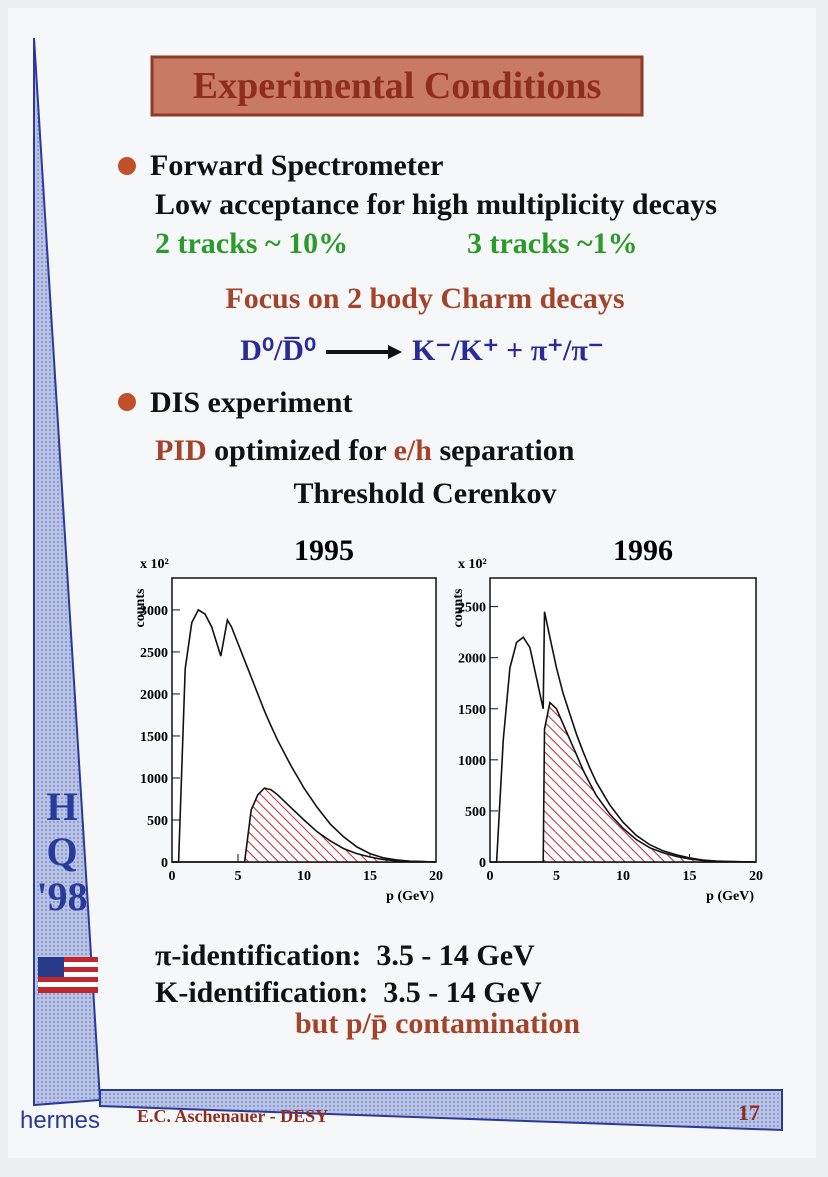 The width and height of the screenshot is (828, 1177). Describe the element at coordinates (154, 611) in the screenshot. I see `y-tick-label: 3000` at that location.